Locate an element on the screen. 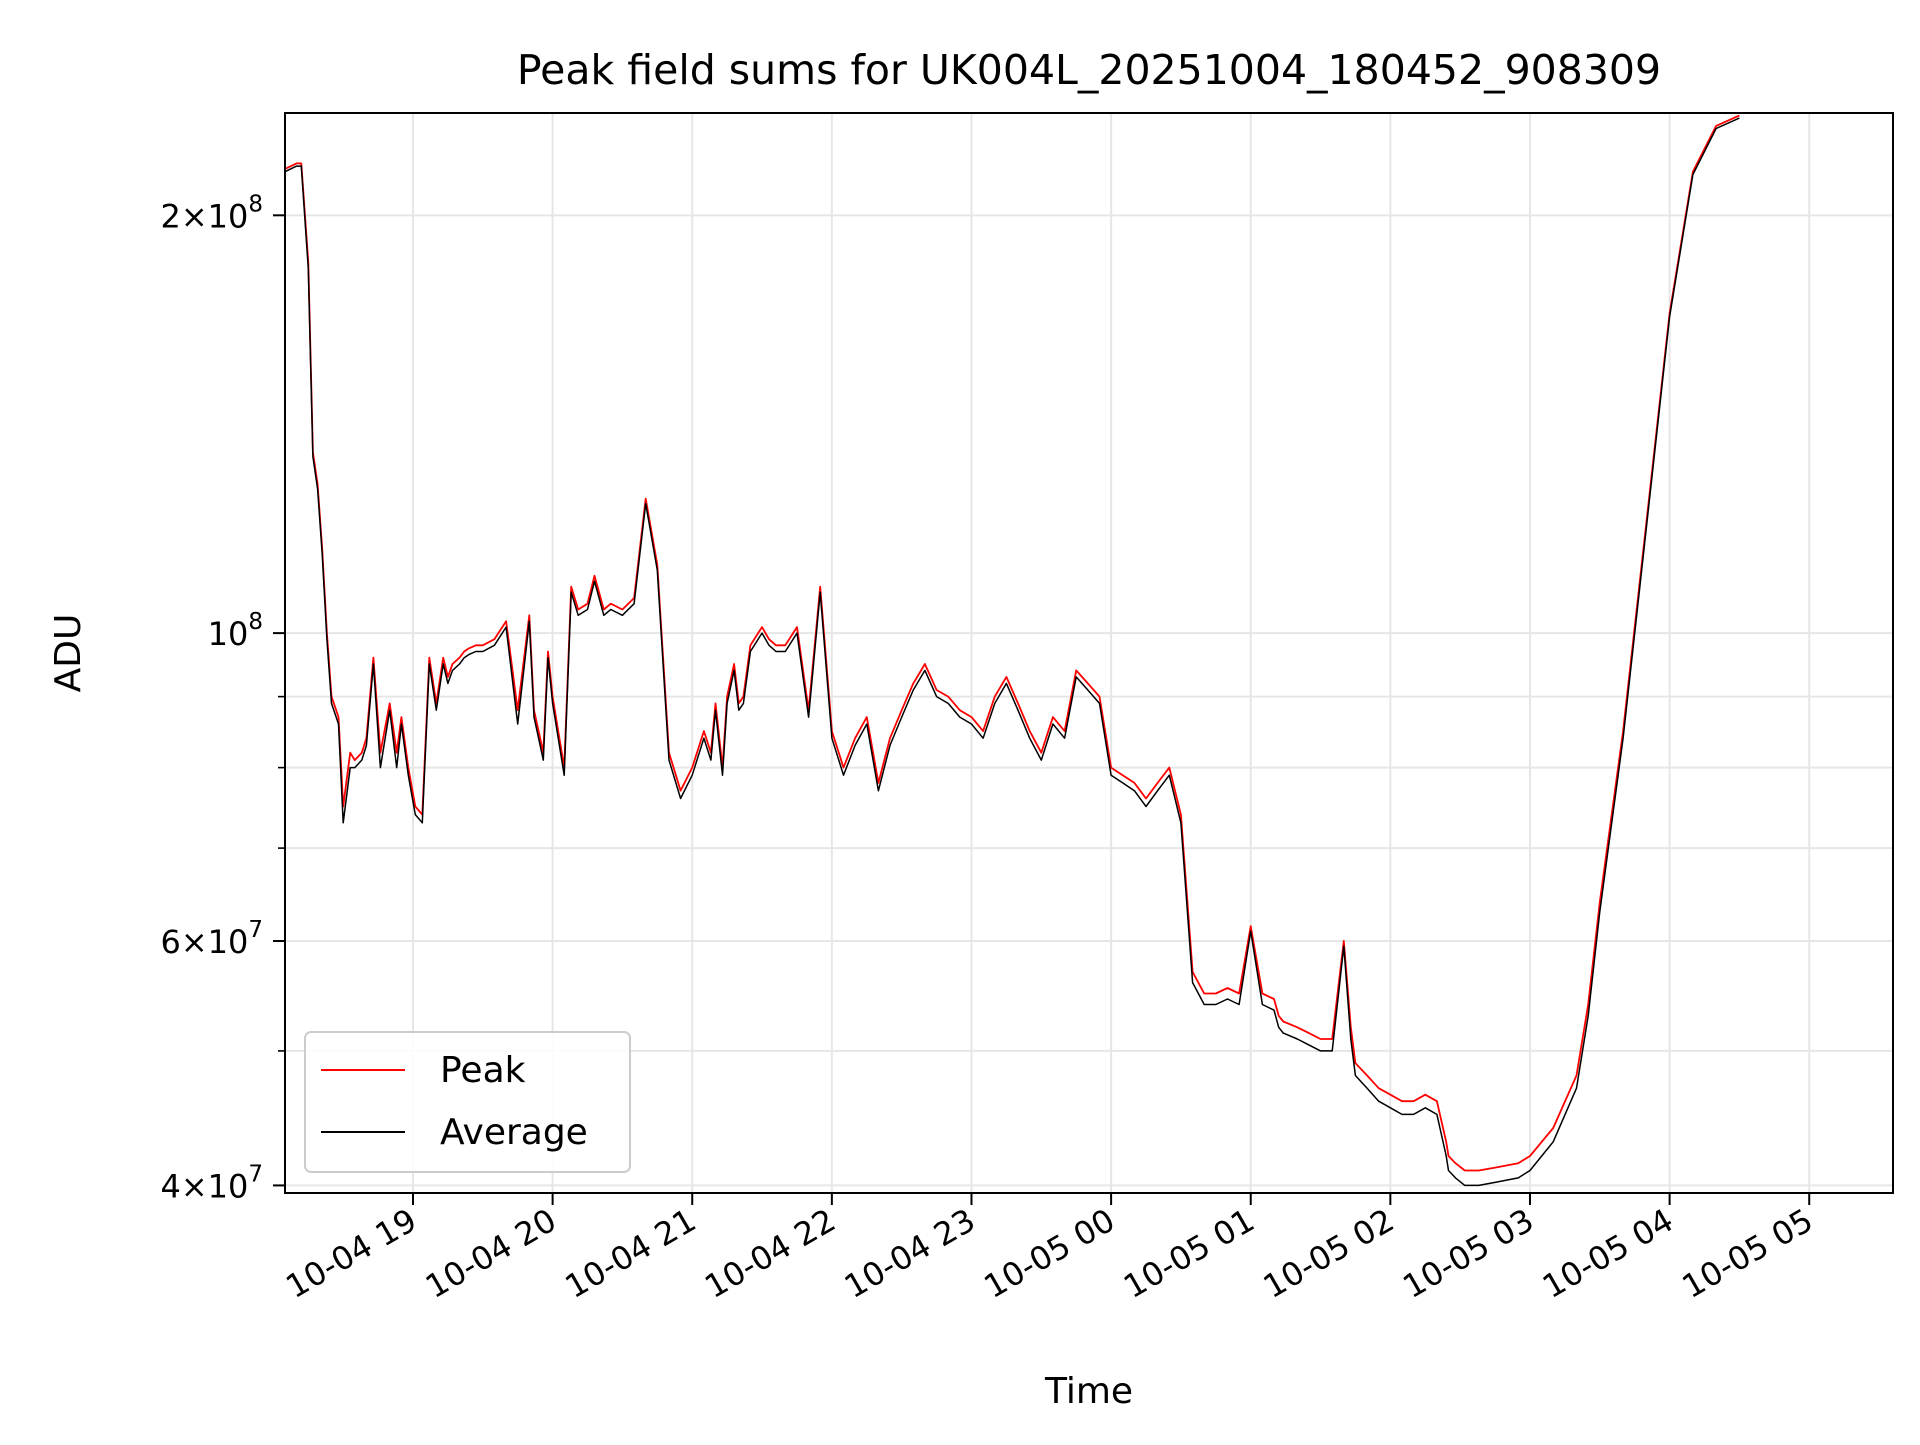 The height and width of the screenshot is (1445, 1920). legend-box is located at coordinates (467, 1102).